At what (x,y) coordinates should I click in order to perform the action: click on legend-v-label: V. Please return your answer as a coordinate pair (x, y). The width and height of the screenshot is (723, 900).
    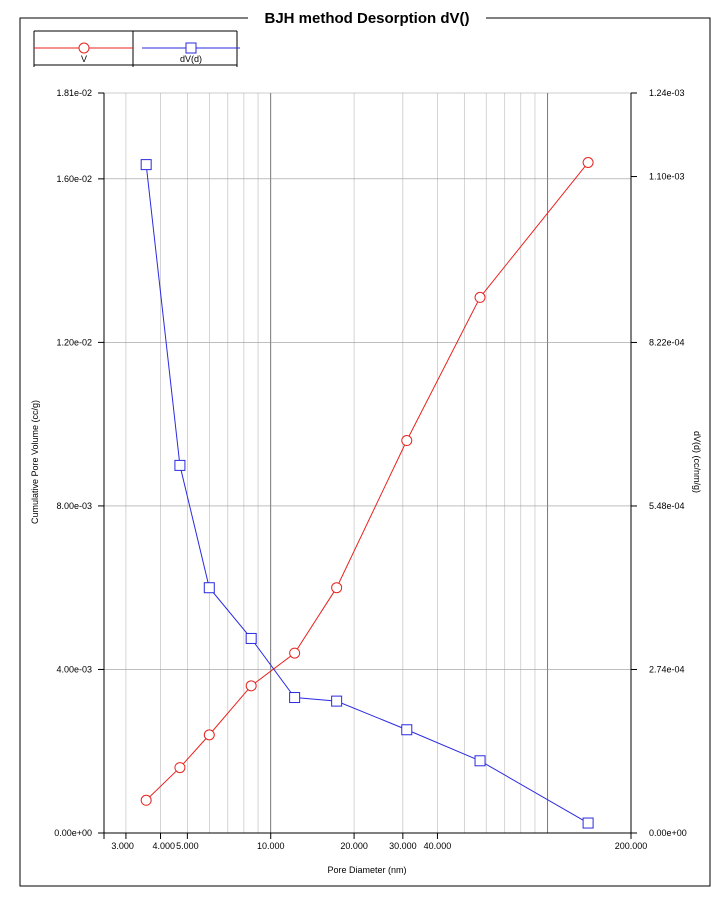
    Looking at the image, I should click on (84, 59).